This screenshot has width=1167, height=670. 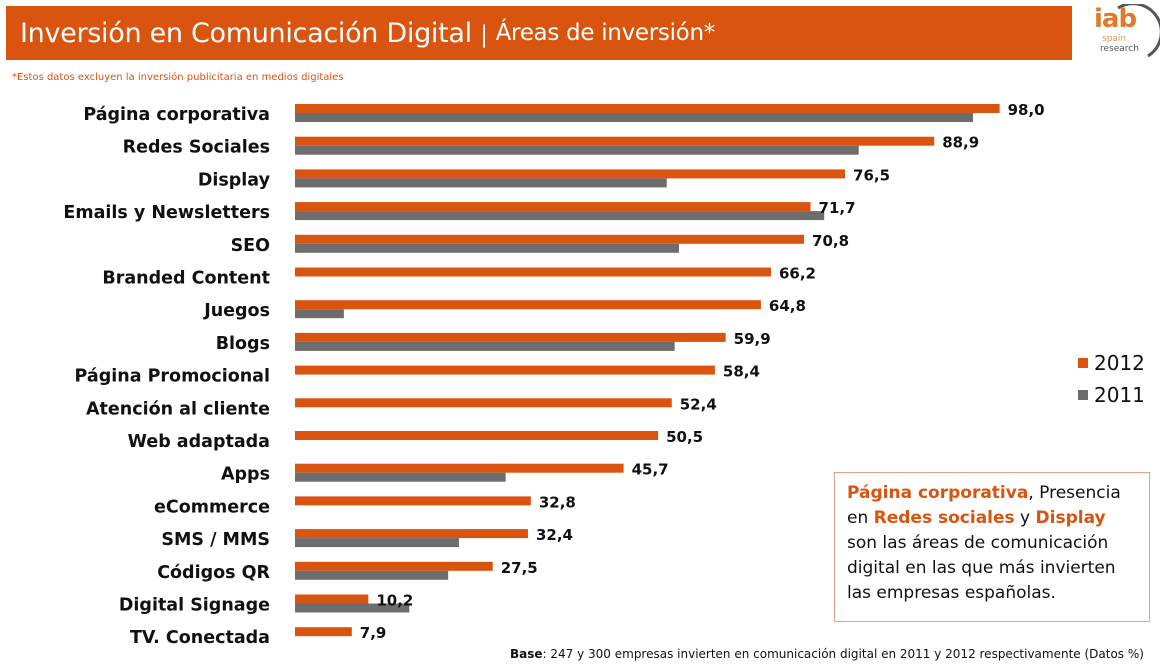 What do you see at coordinates (172, 377) in the screenshot?
I see `category-label: Página Promocional` at bounding box center [172, 377].